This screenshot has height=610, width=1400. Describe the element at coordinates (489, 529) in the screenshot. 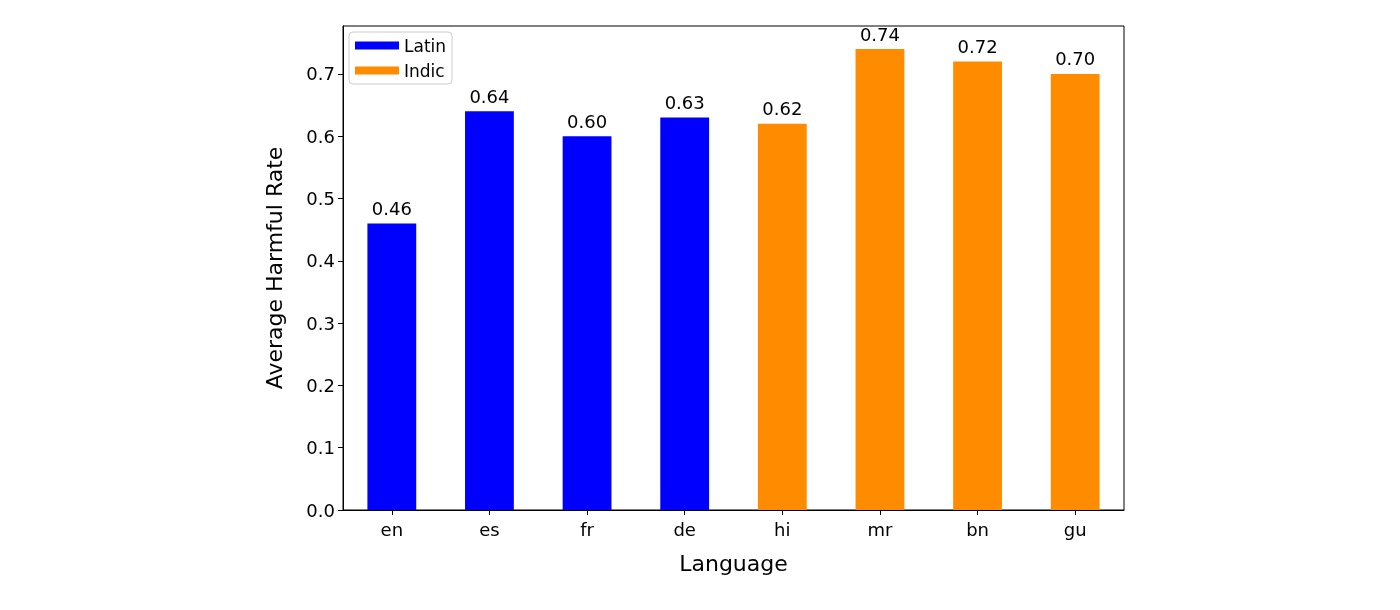

I see `x-tick-label: es` at that location.